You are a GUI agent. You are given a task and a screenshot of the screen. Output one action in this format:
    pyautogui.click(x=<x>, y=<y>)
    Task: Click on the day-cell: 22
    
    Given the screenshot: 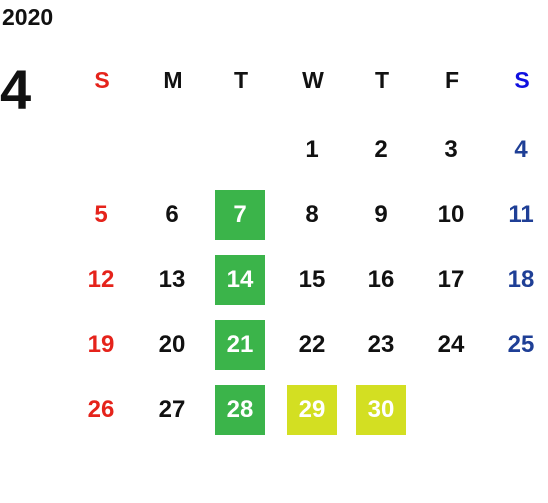 What is the action you would take?
    pyautogui.click(x=312, y=344)
    